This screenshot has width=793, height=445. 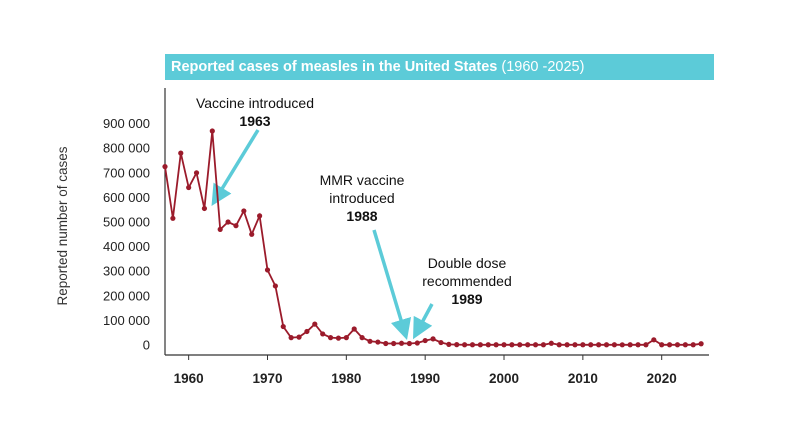 I want to click on x-tick-label: 1980, so click(x=346, y=378).